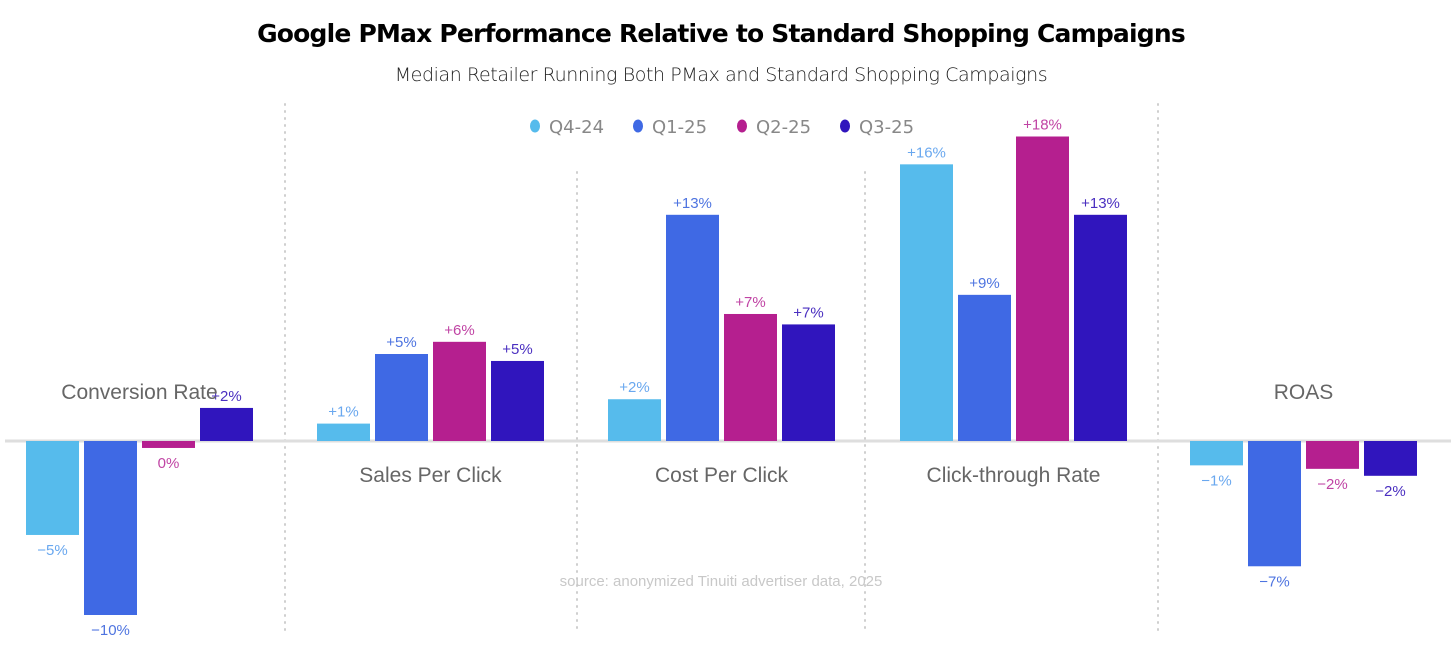  I want to click on data-label: +16%, so click(926, 152).